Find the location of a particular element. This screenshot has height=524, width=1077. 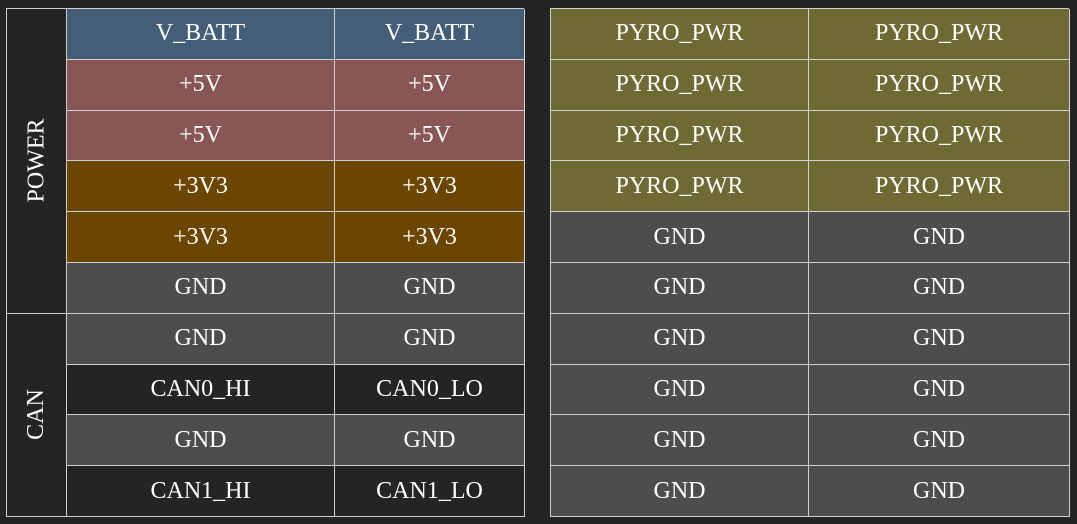

pin-cell: CAN1_LO is located at coordinates (430, 491).